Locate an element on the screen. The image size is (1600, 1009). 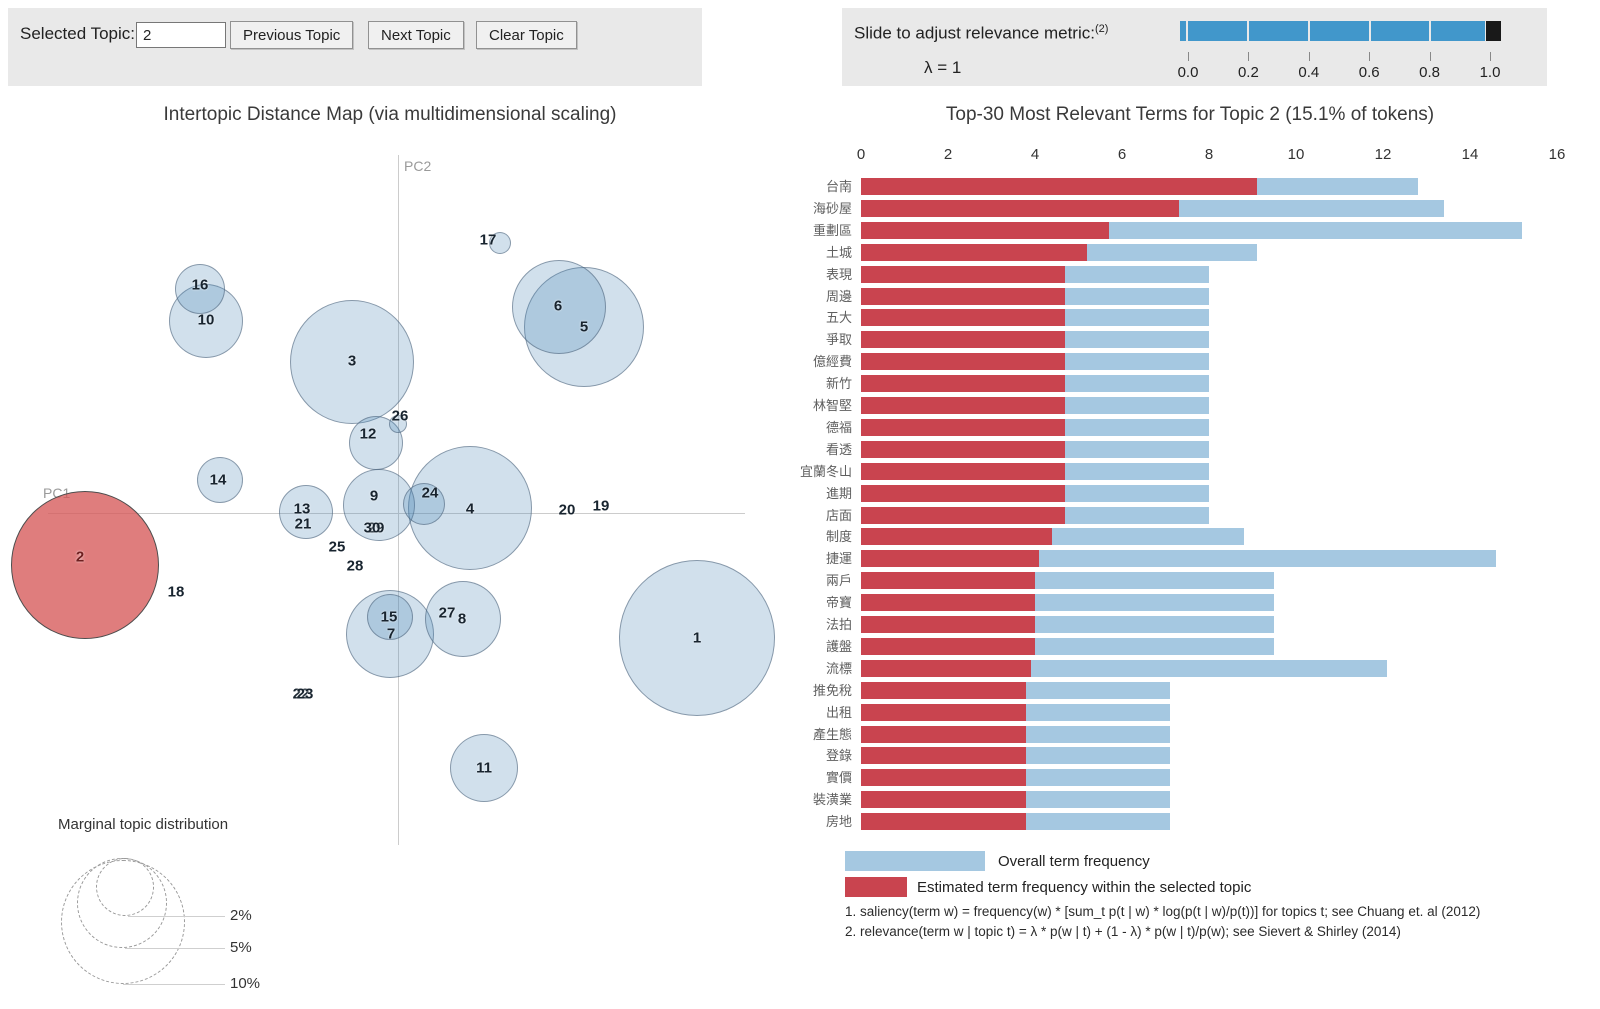
clear-topic-button: Clear Topic is located at coordinates (526, 35).